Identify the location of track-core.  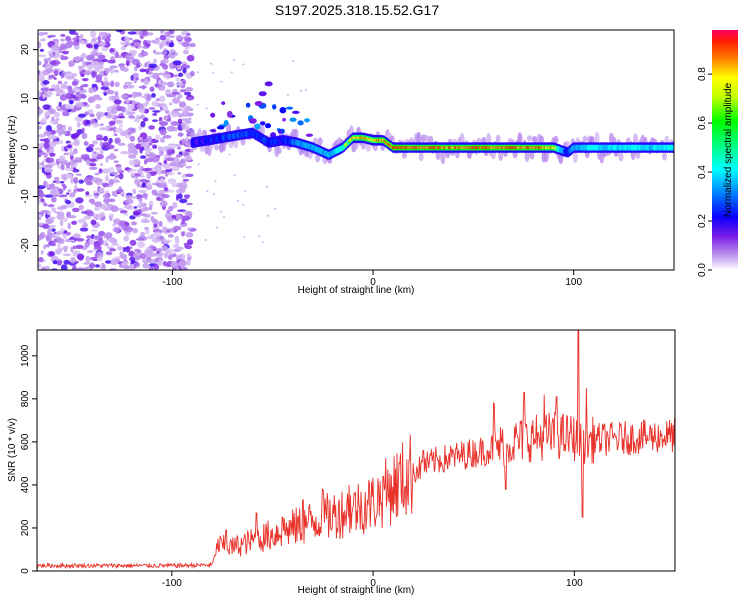
(672, 147).